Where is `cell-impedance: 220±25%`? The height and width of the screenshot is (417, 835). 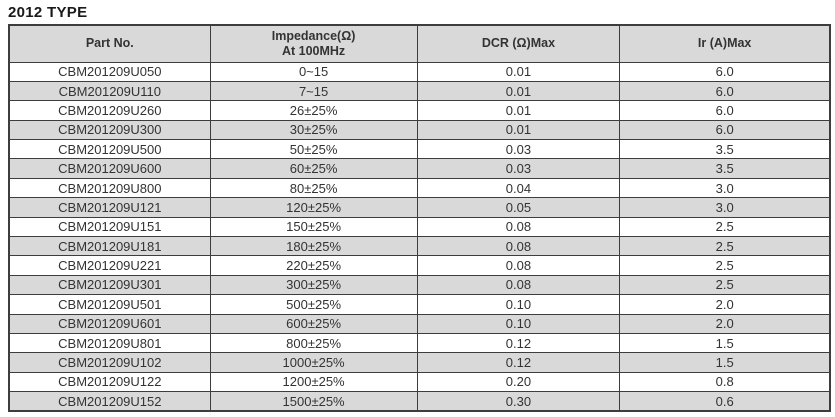 cell-impedance: 220±25% is located at coordinates (313, 265).